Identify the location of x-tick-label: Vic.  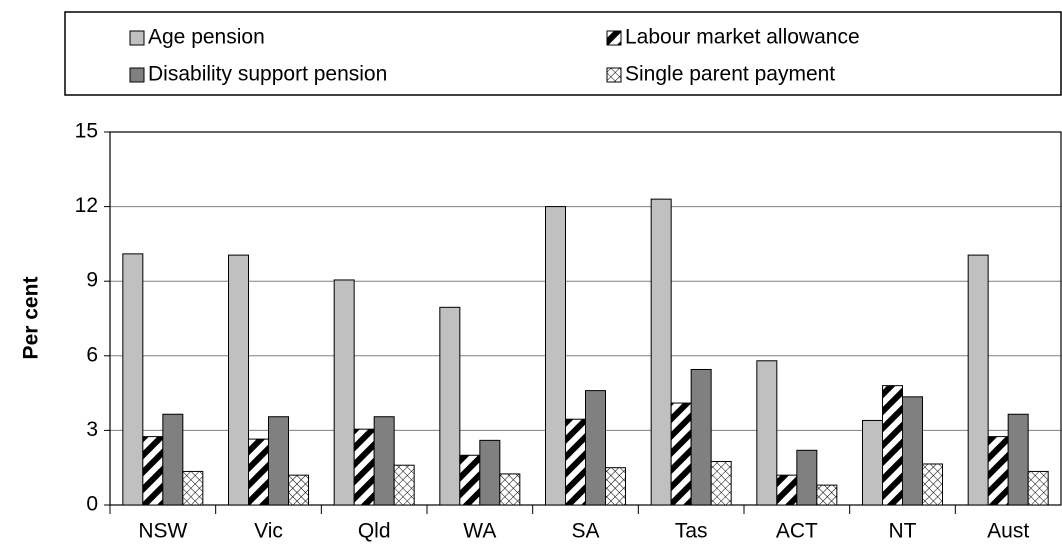
(268, 531).